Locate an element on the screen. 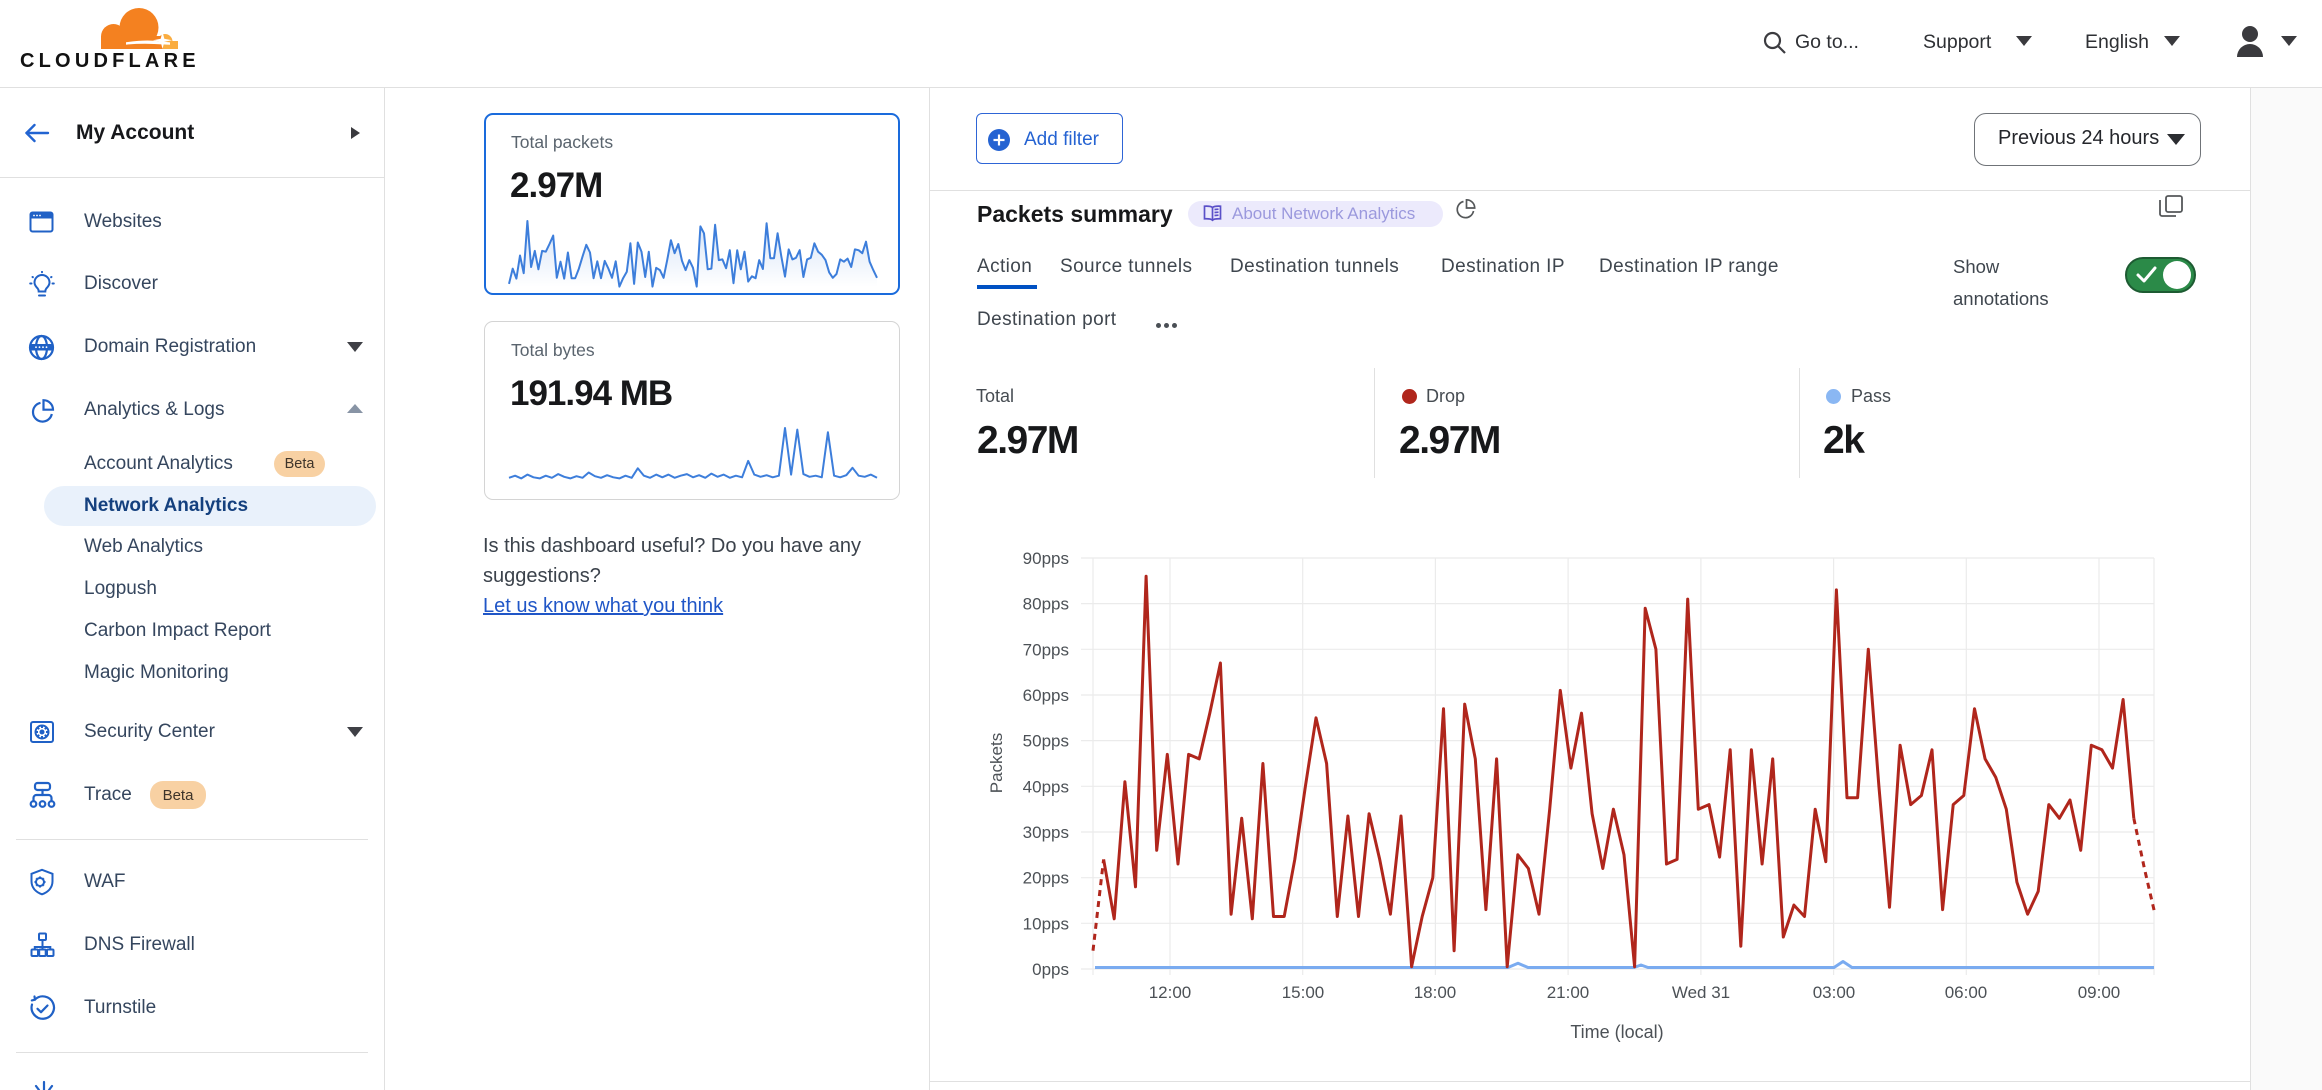 The height and width of the screenshot is (1090, 2322). svg-text: 03:00 is located at coordinates (1834, 992).